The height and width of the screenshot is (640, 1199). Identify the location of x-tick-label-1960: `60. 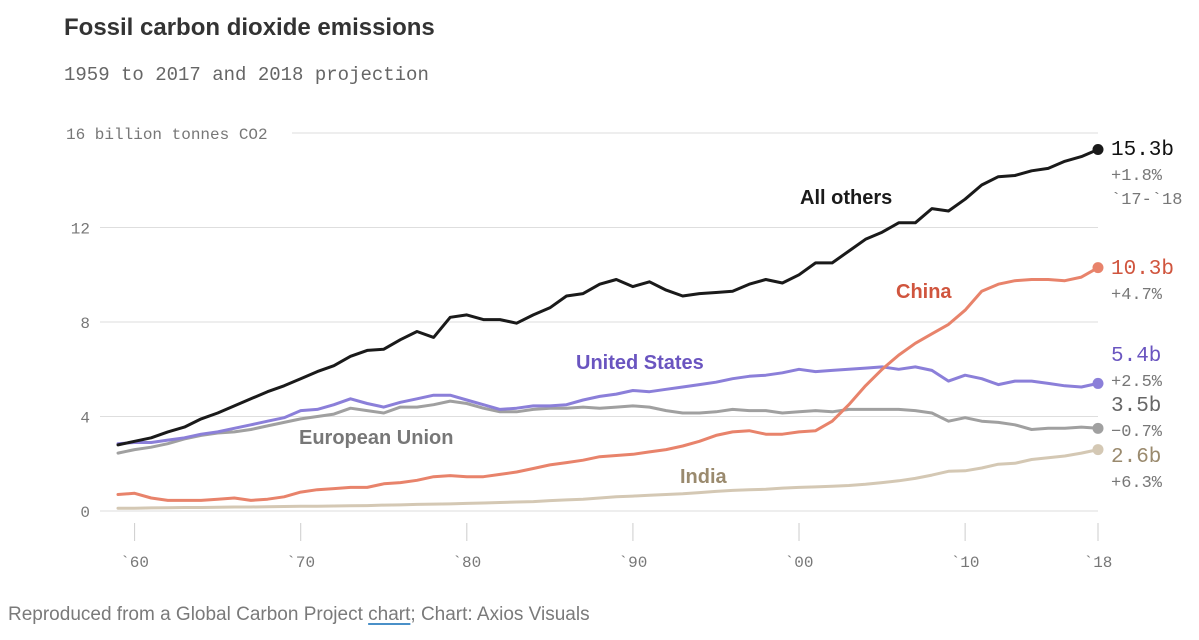
(134, 563).